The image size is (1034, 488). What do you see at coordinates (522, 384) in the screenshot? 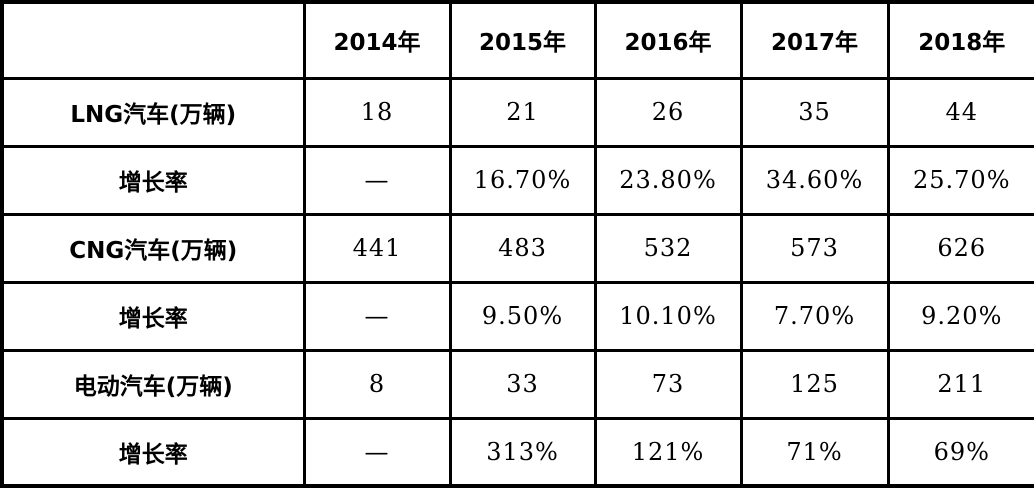
I see `cell-value: 33` at bounding box center [522, 384].